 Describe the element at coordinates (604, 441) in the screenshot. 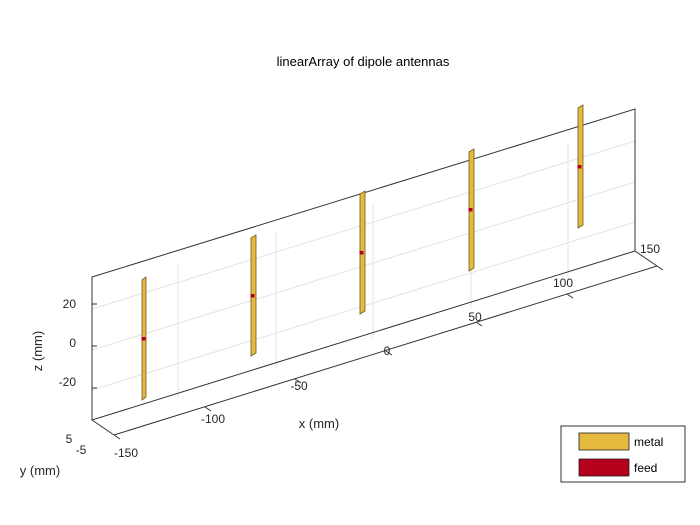

I see `legend-swatch-metal` at that location.